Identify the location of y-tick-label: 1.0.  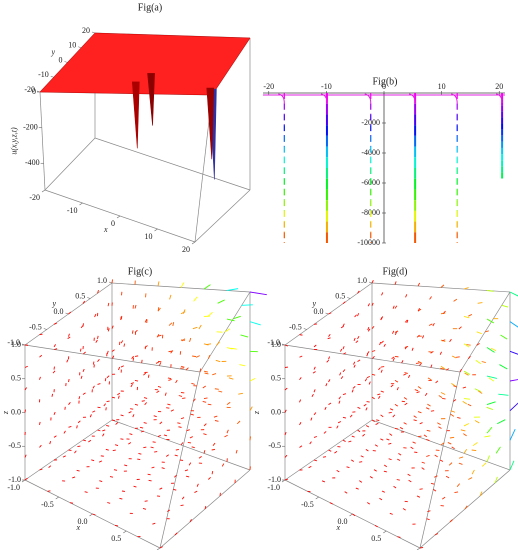
(362, 280).